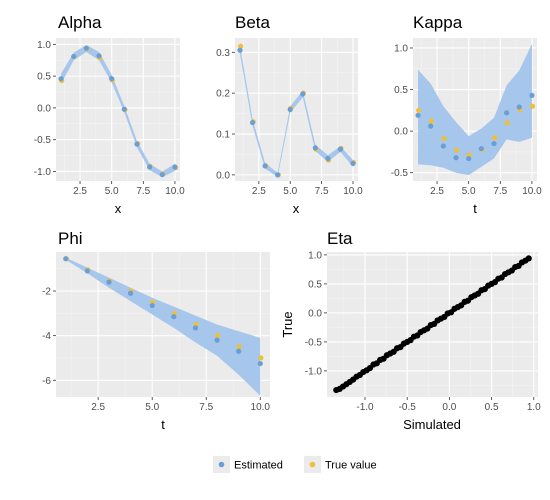 The width and height of the screenshot is (550, 500). I want to click on panel-beta: 2.5 5.0 7.5 10.0 0.0 0.1 0.2 0.3 Beta x, so click(289, 114).